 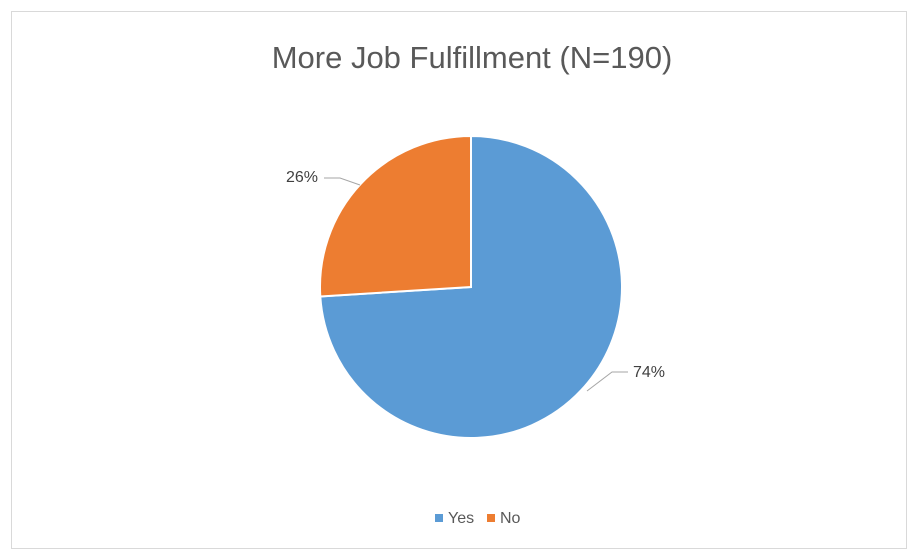 I want to click on legend-swatch-no, so click(x=491, y=518).